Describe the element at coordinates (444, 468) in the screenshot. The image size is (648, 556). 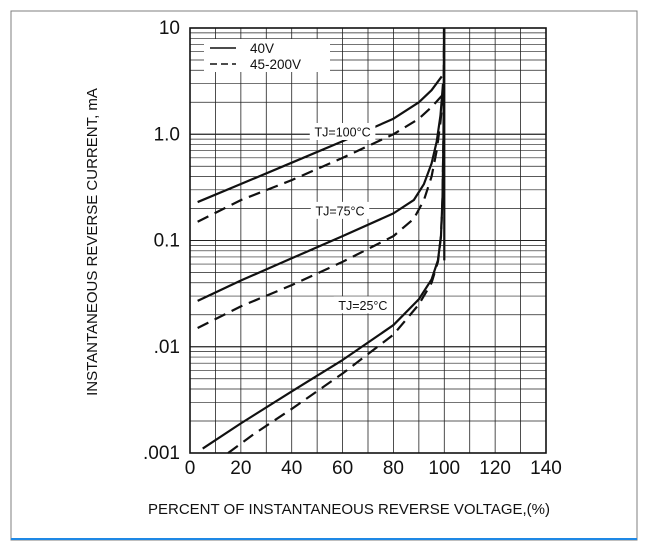
I see `x-tick-label: 100` at that location.